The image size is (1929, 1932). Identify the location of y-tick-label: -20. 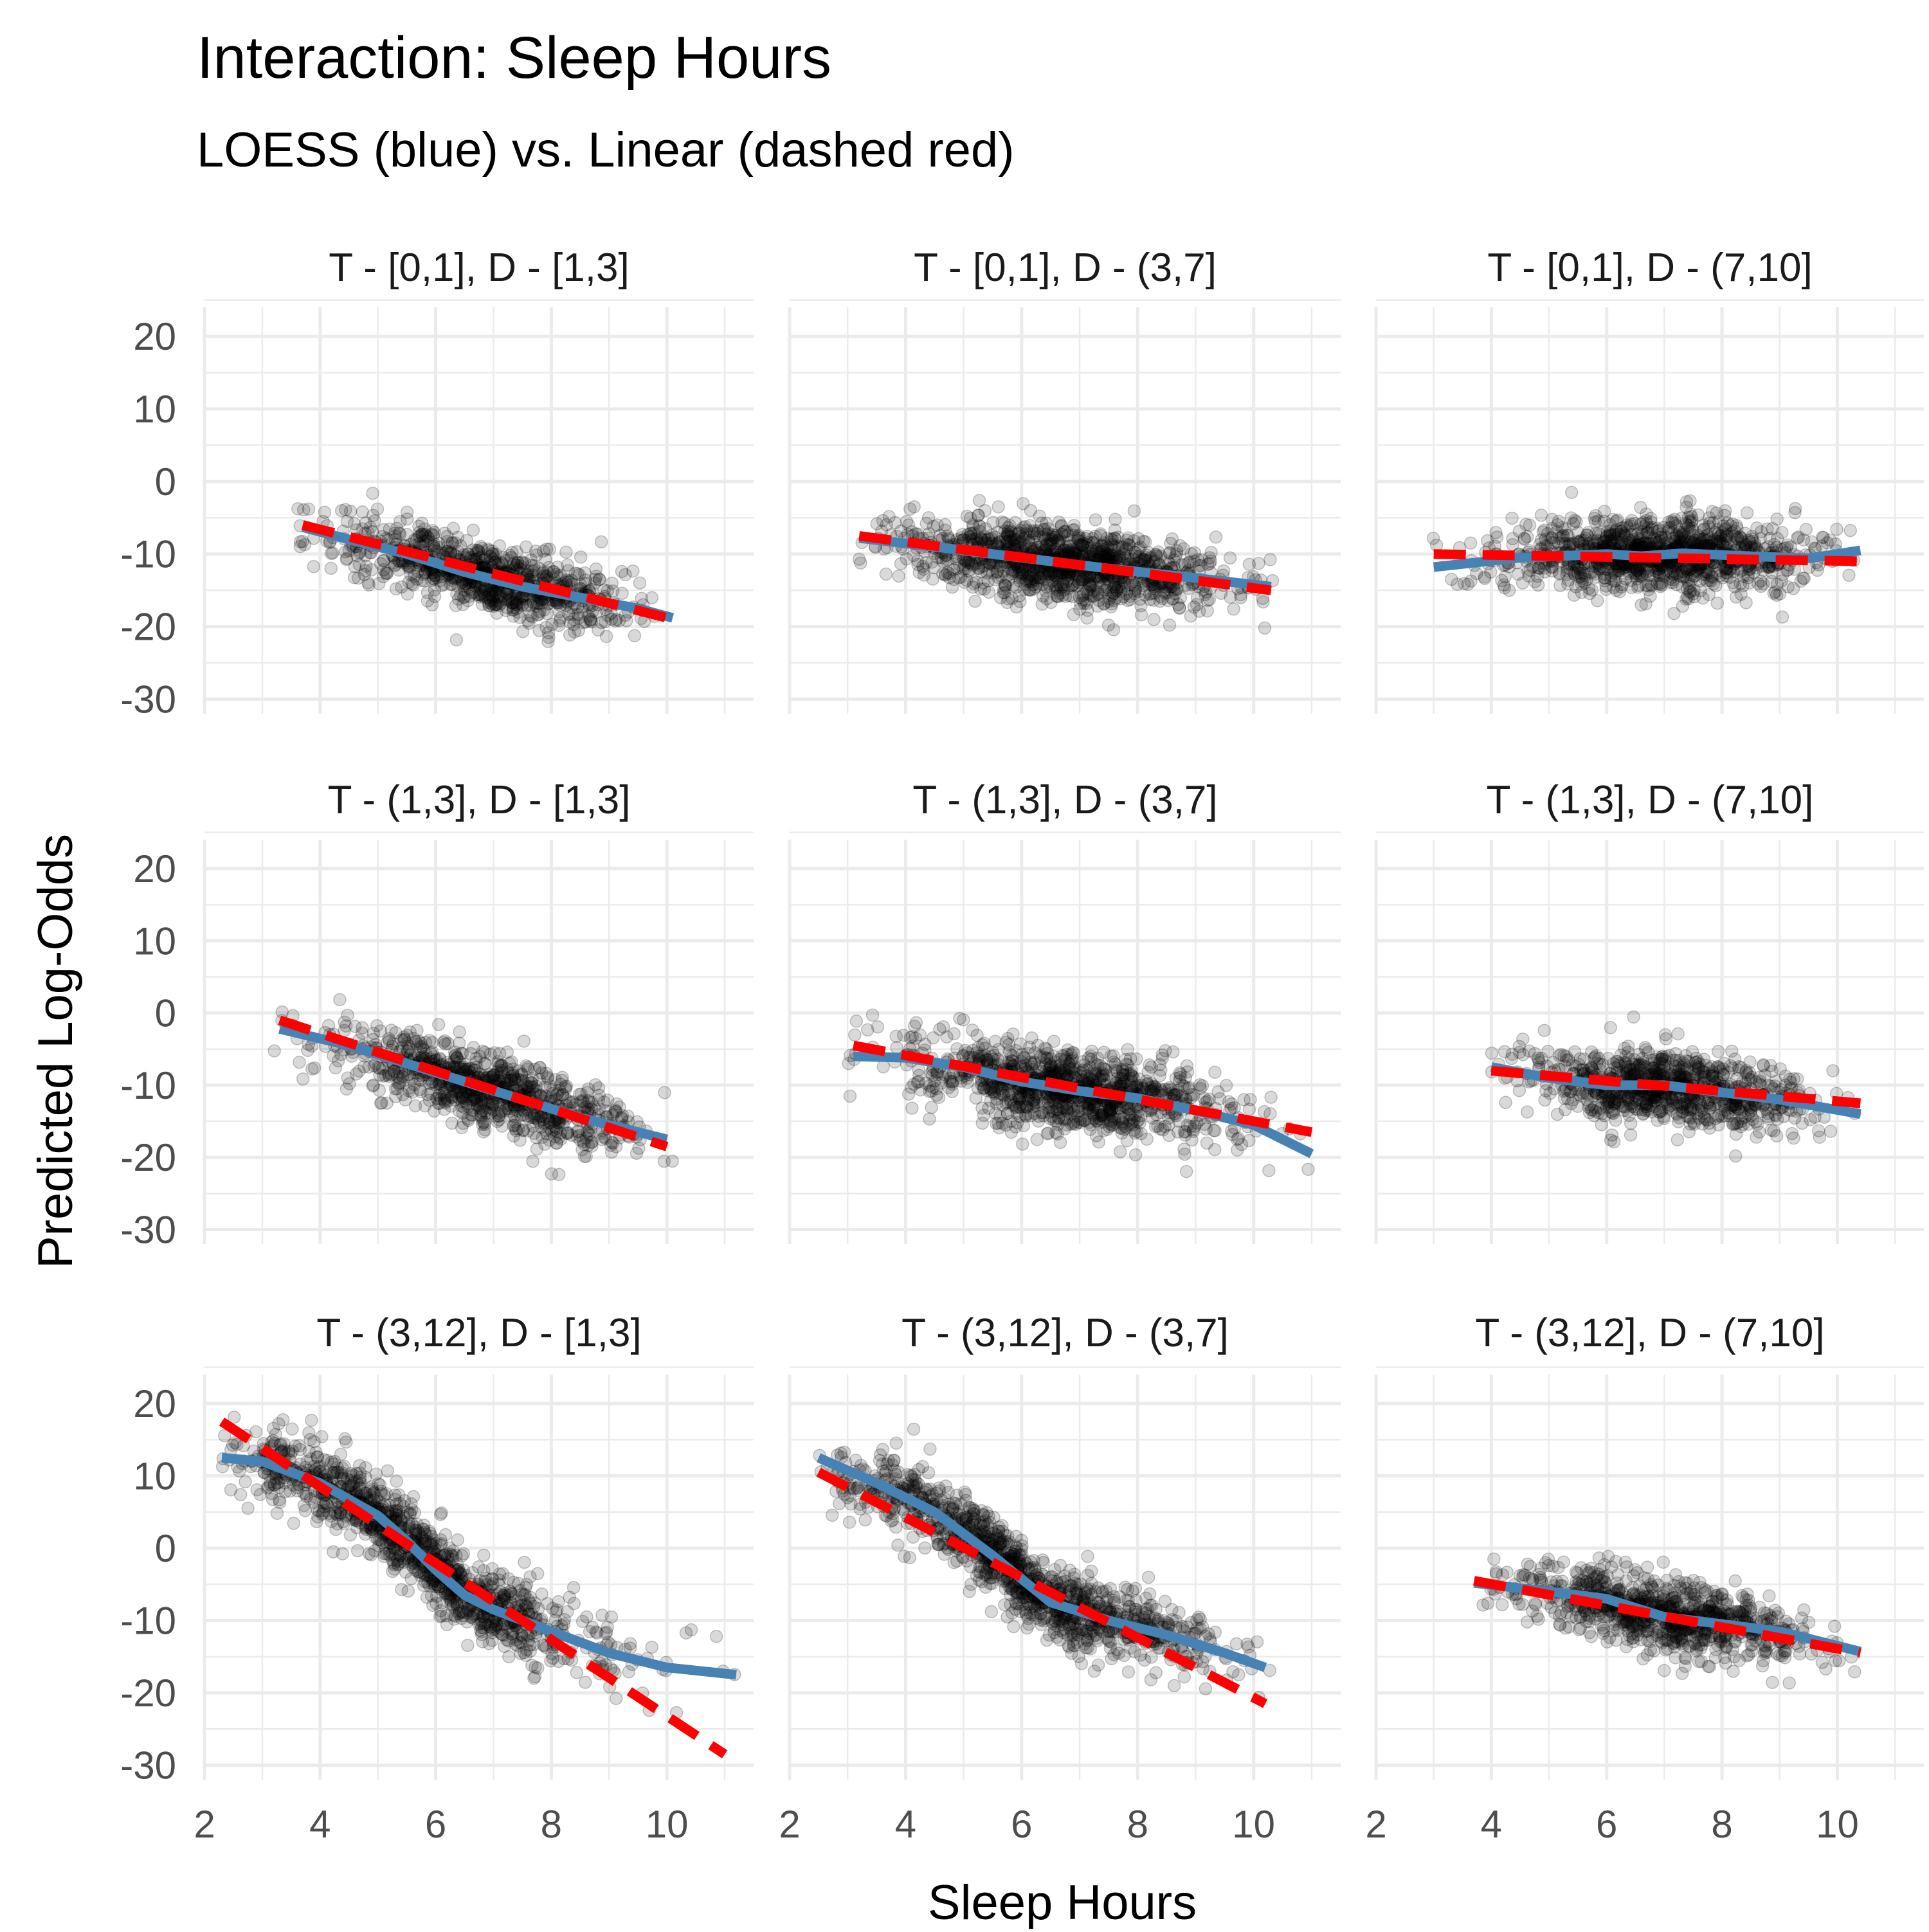
(148, 627).